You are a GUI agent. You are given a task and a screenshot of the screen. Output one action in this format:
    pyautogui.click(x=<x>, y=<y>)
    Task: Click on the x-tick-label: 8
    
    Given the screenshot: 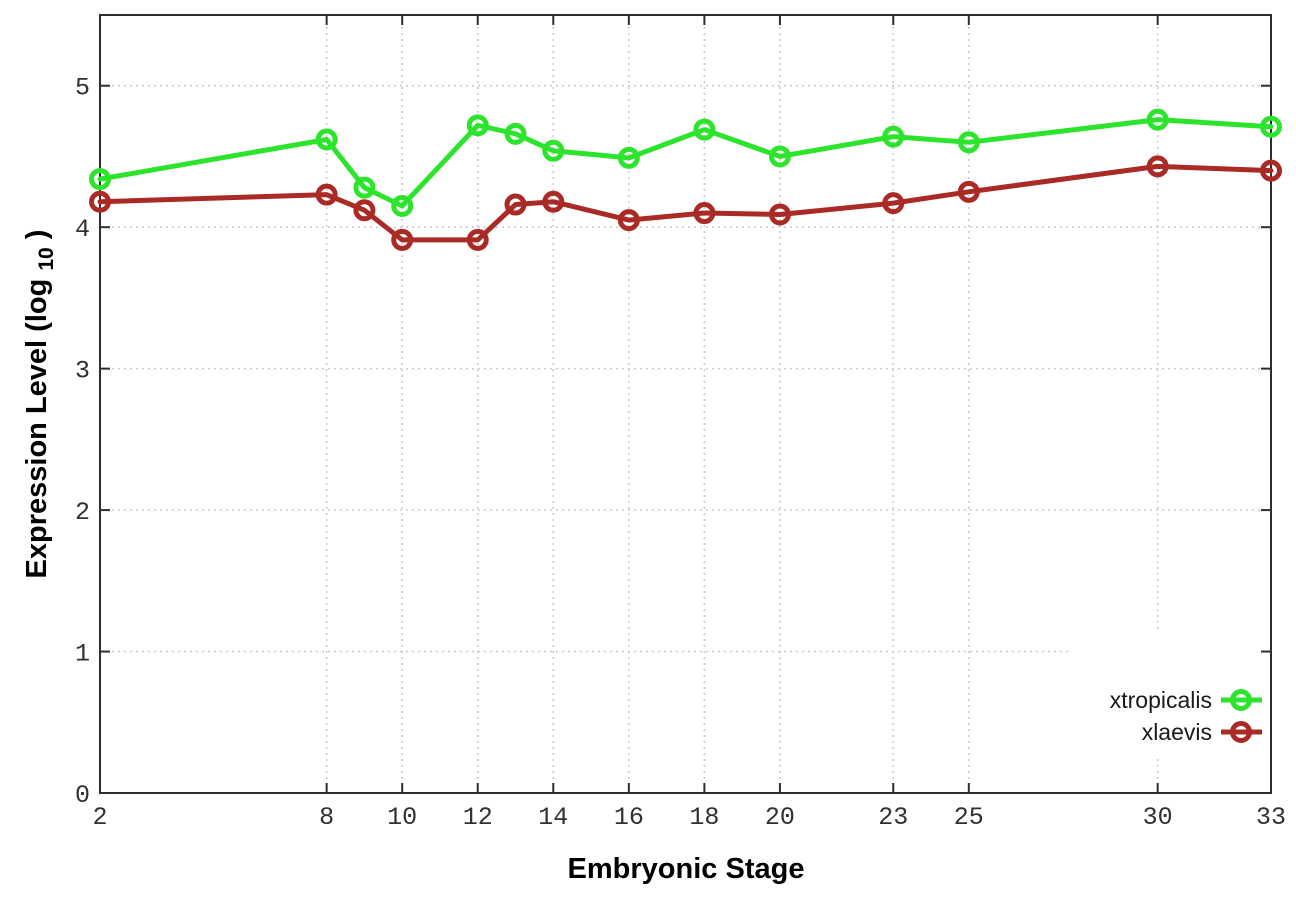 What is the action you would take?
    pyautogui.click(x=326, y=817)
    